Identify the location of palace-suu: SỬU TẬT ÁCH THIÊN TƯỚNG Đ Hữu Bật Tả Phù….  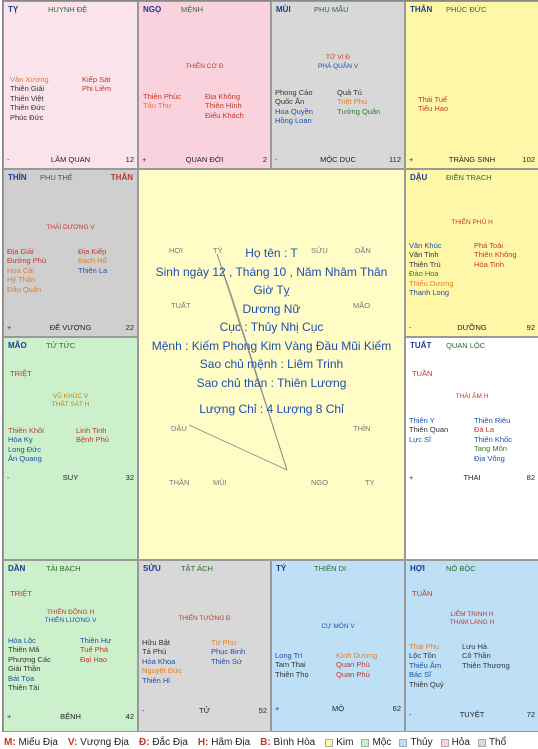
(204, 646).